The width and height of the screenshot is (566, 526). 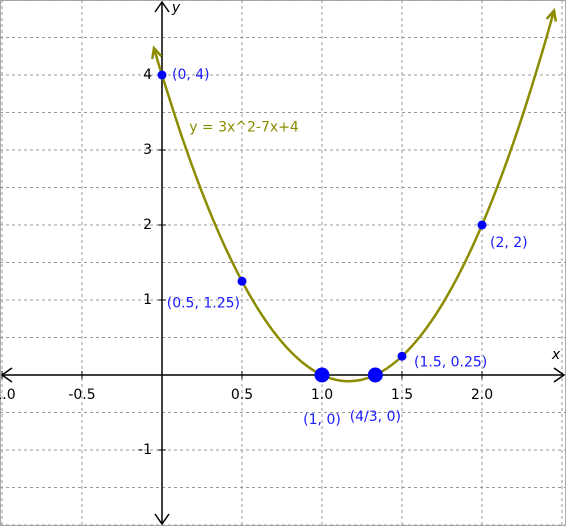 What do you see at coordinates (322, 395) in the screenshot?
I see `x-tick-label: 1.0` at bounding box center [322, 395].